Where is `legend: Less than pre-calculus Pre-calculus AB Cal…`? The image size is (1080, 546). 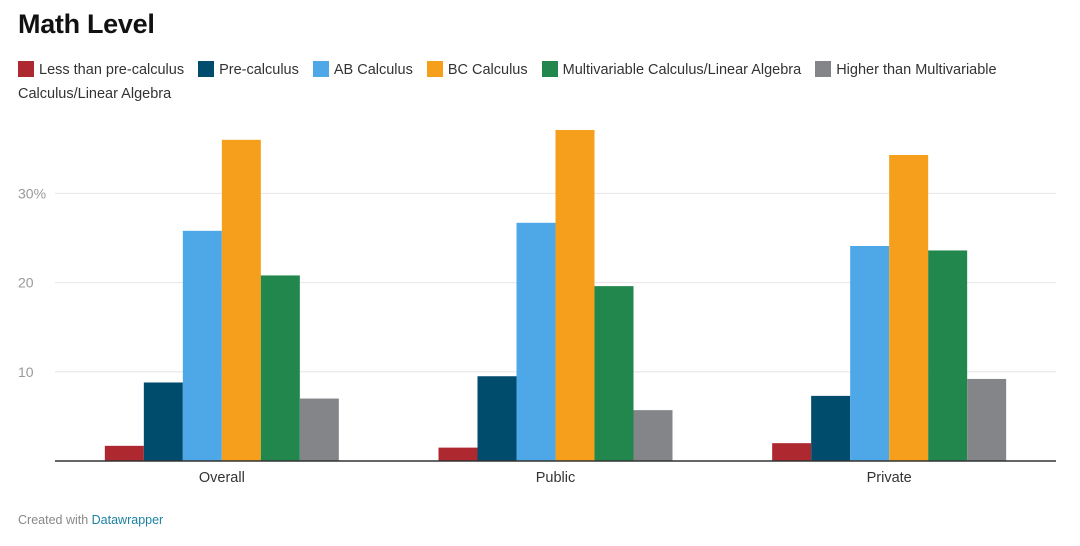 legend: Less than pre-calculus Pre-calculus AB Cal… is located at coordinates (523, 82).